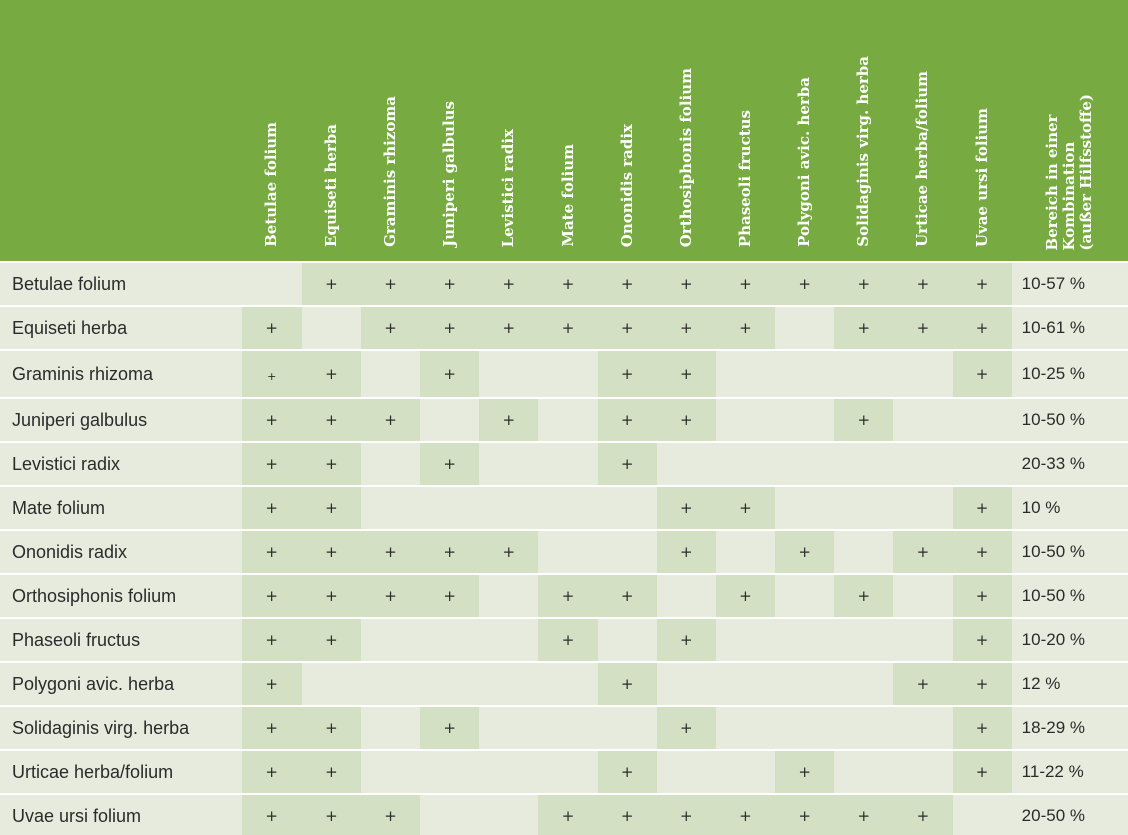 The height and width of the screenshot is (835, 1128). Describe the element at coordinates (922, 159) in the screenshot. I see `column-header-label: Urticae herba/folium` at that location.